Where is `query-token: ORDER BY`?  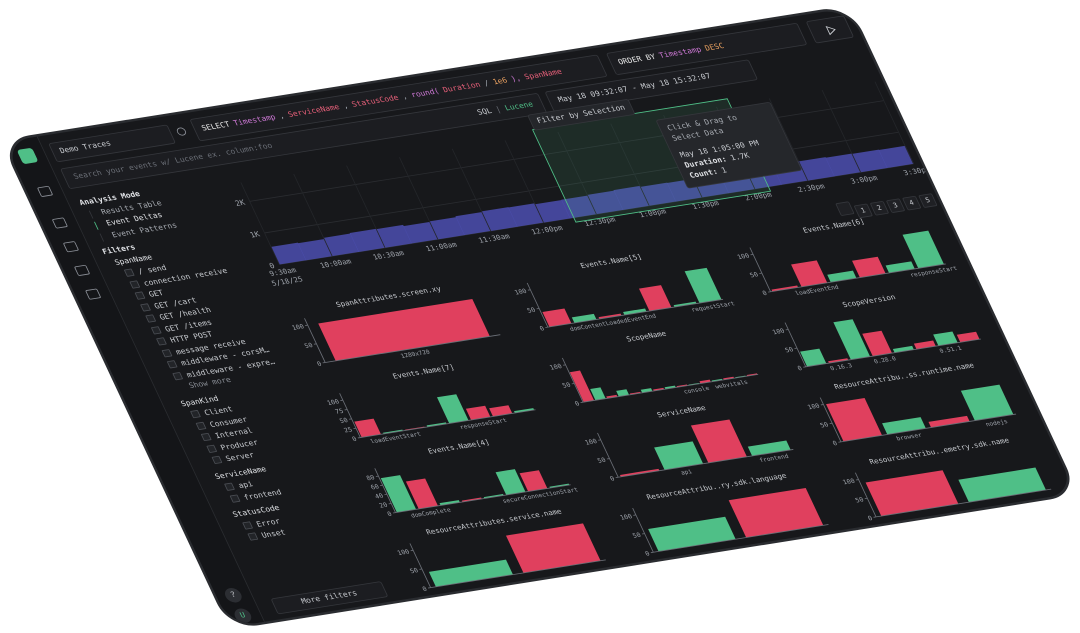
query-token: ORDER BY is located at coordinates (637, 60).